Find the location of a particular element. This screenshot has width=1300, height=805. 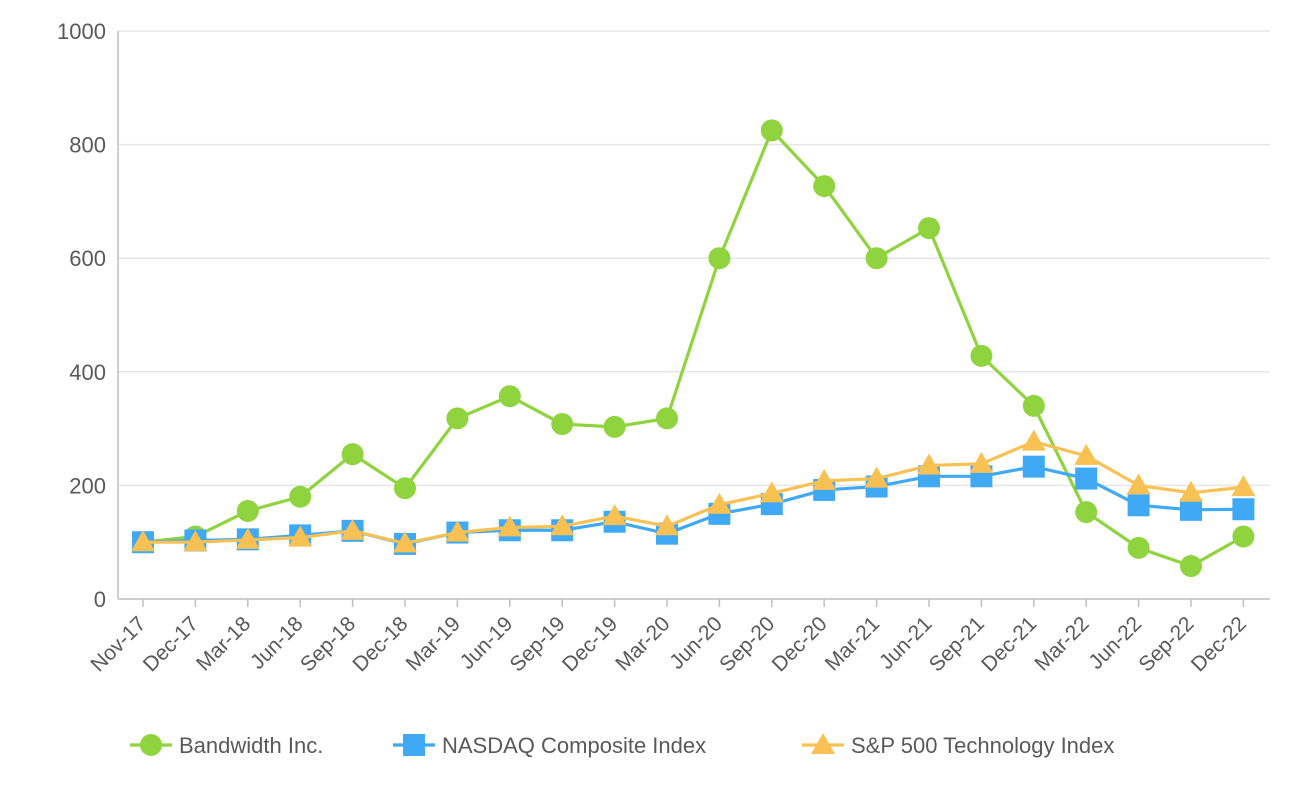

x-tick-label: Jun-21 is located at coordinates (906, 643).